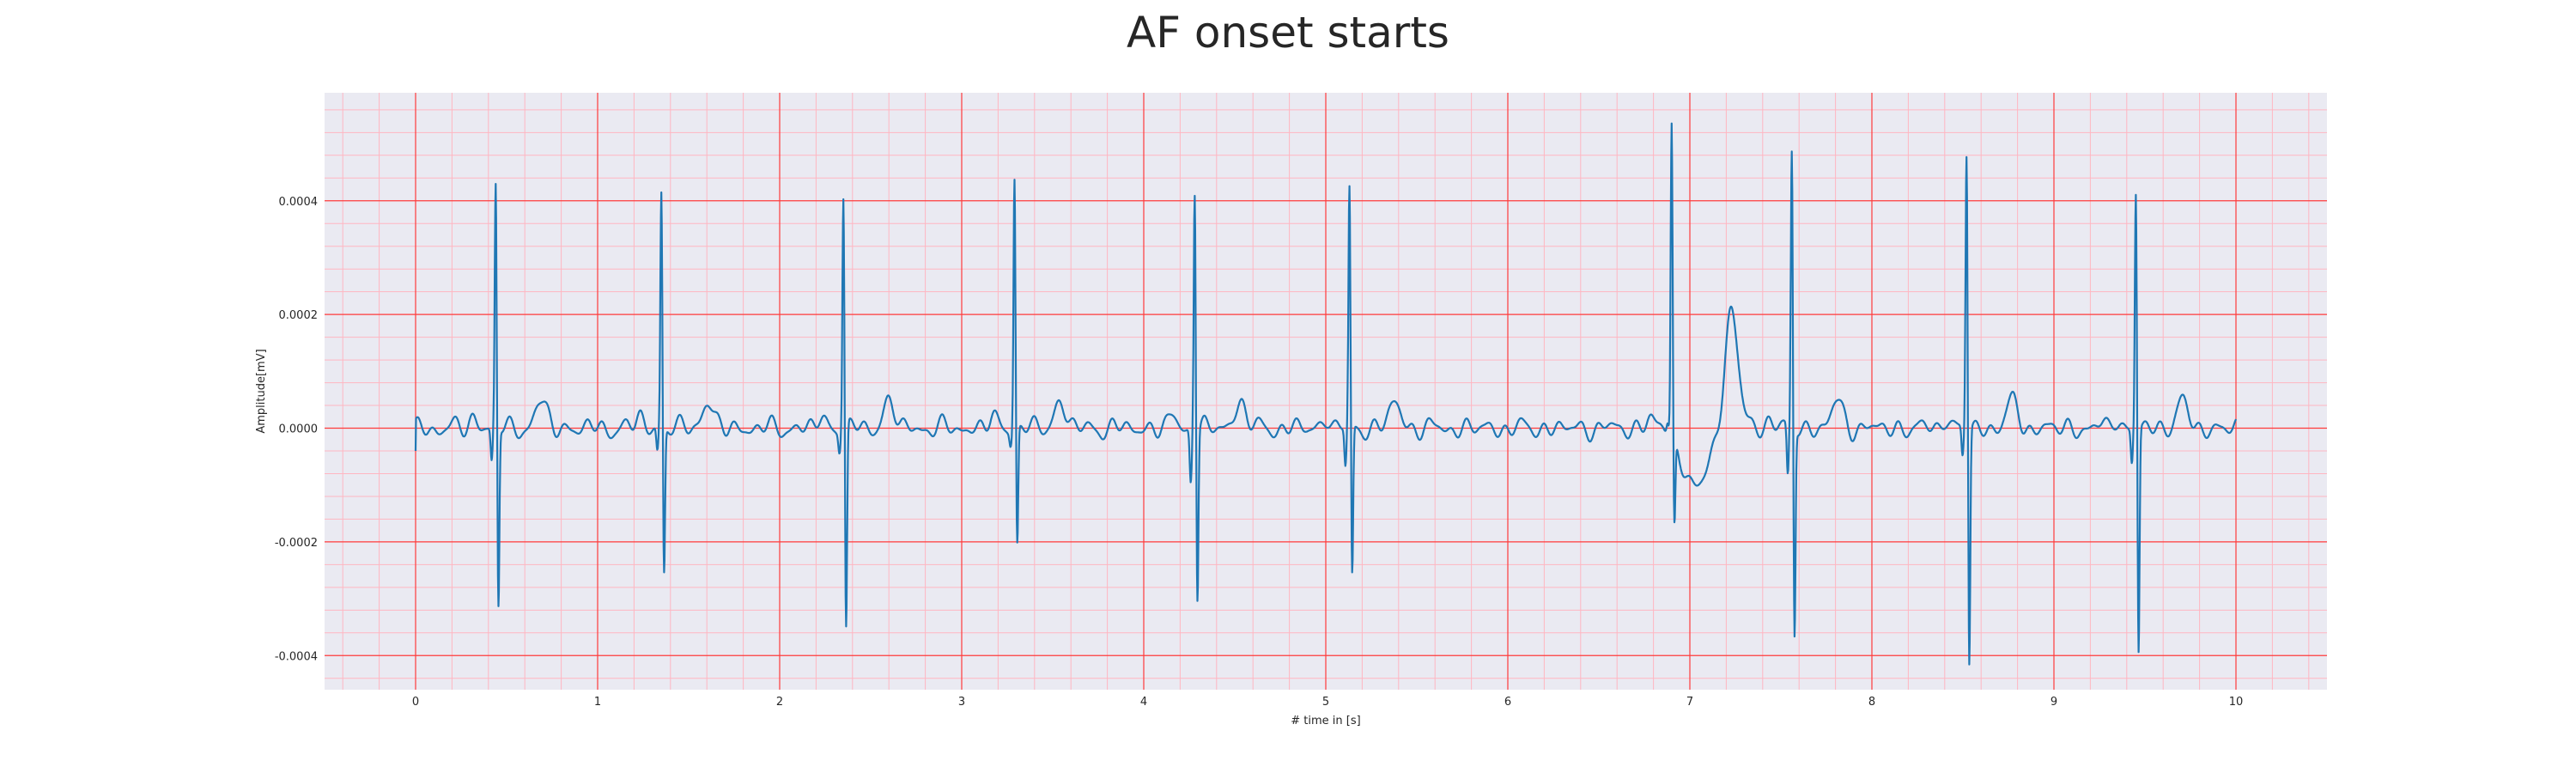 The height and width of the screenshot is (773, 2576). I want to click on x-axis-ticks: 0 1 2 3 4 5 6 7 8 9 10, so click(1327, 702).